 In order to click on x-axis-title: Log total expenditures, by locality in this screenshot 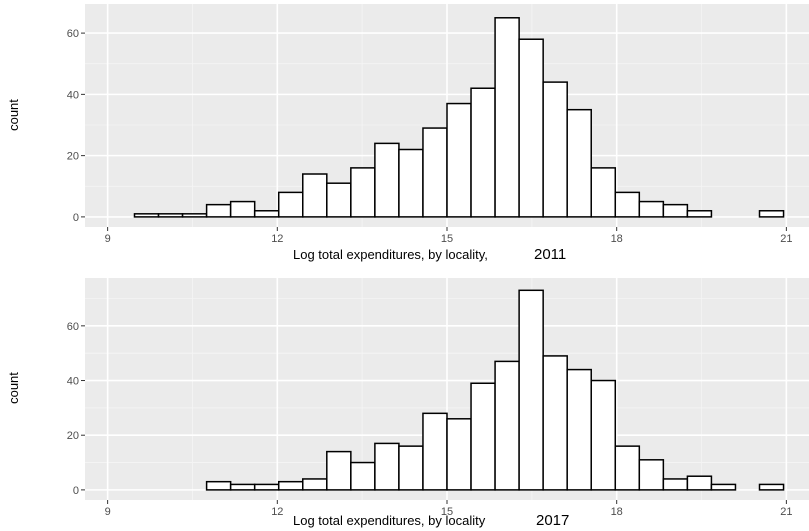, I will do `click(389, 520)`.